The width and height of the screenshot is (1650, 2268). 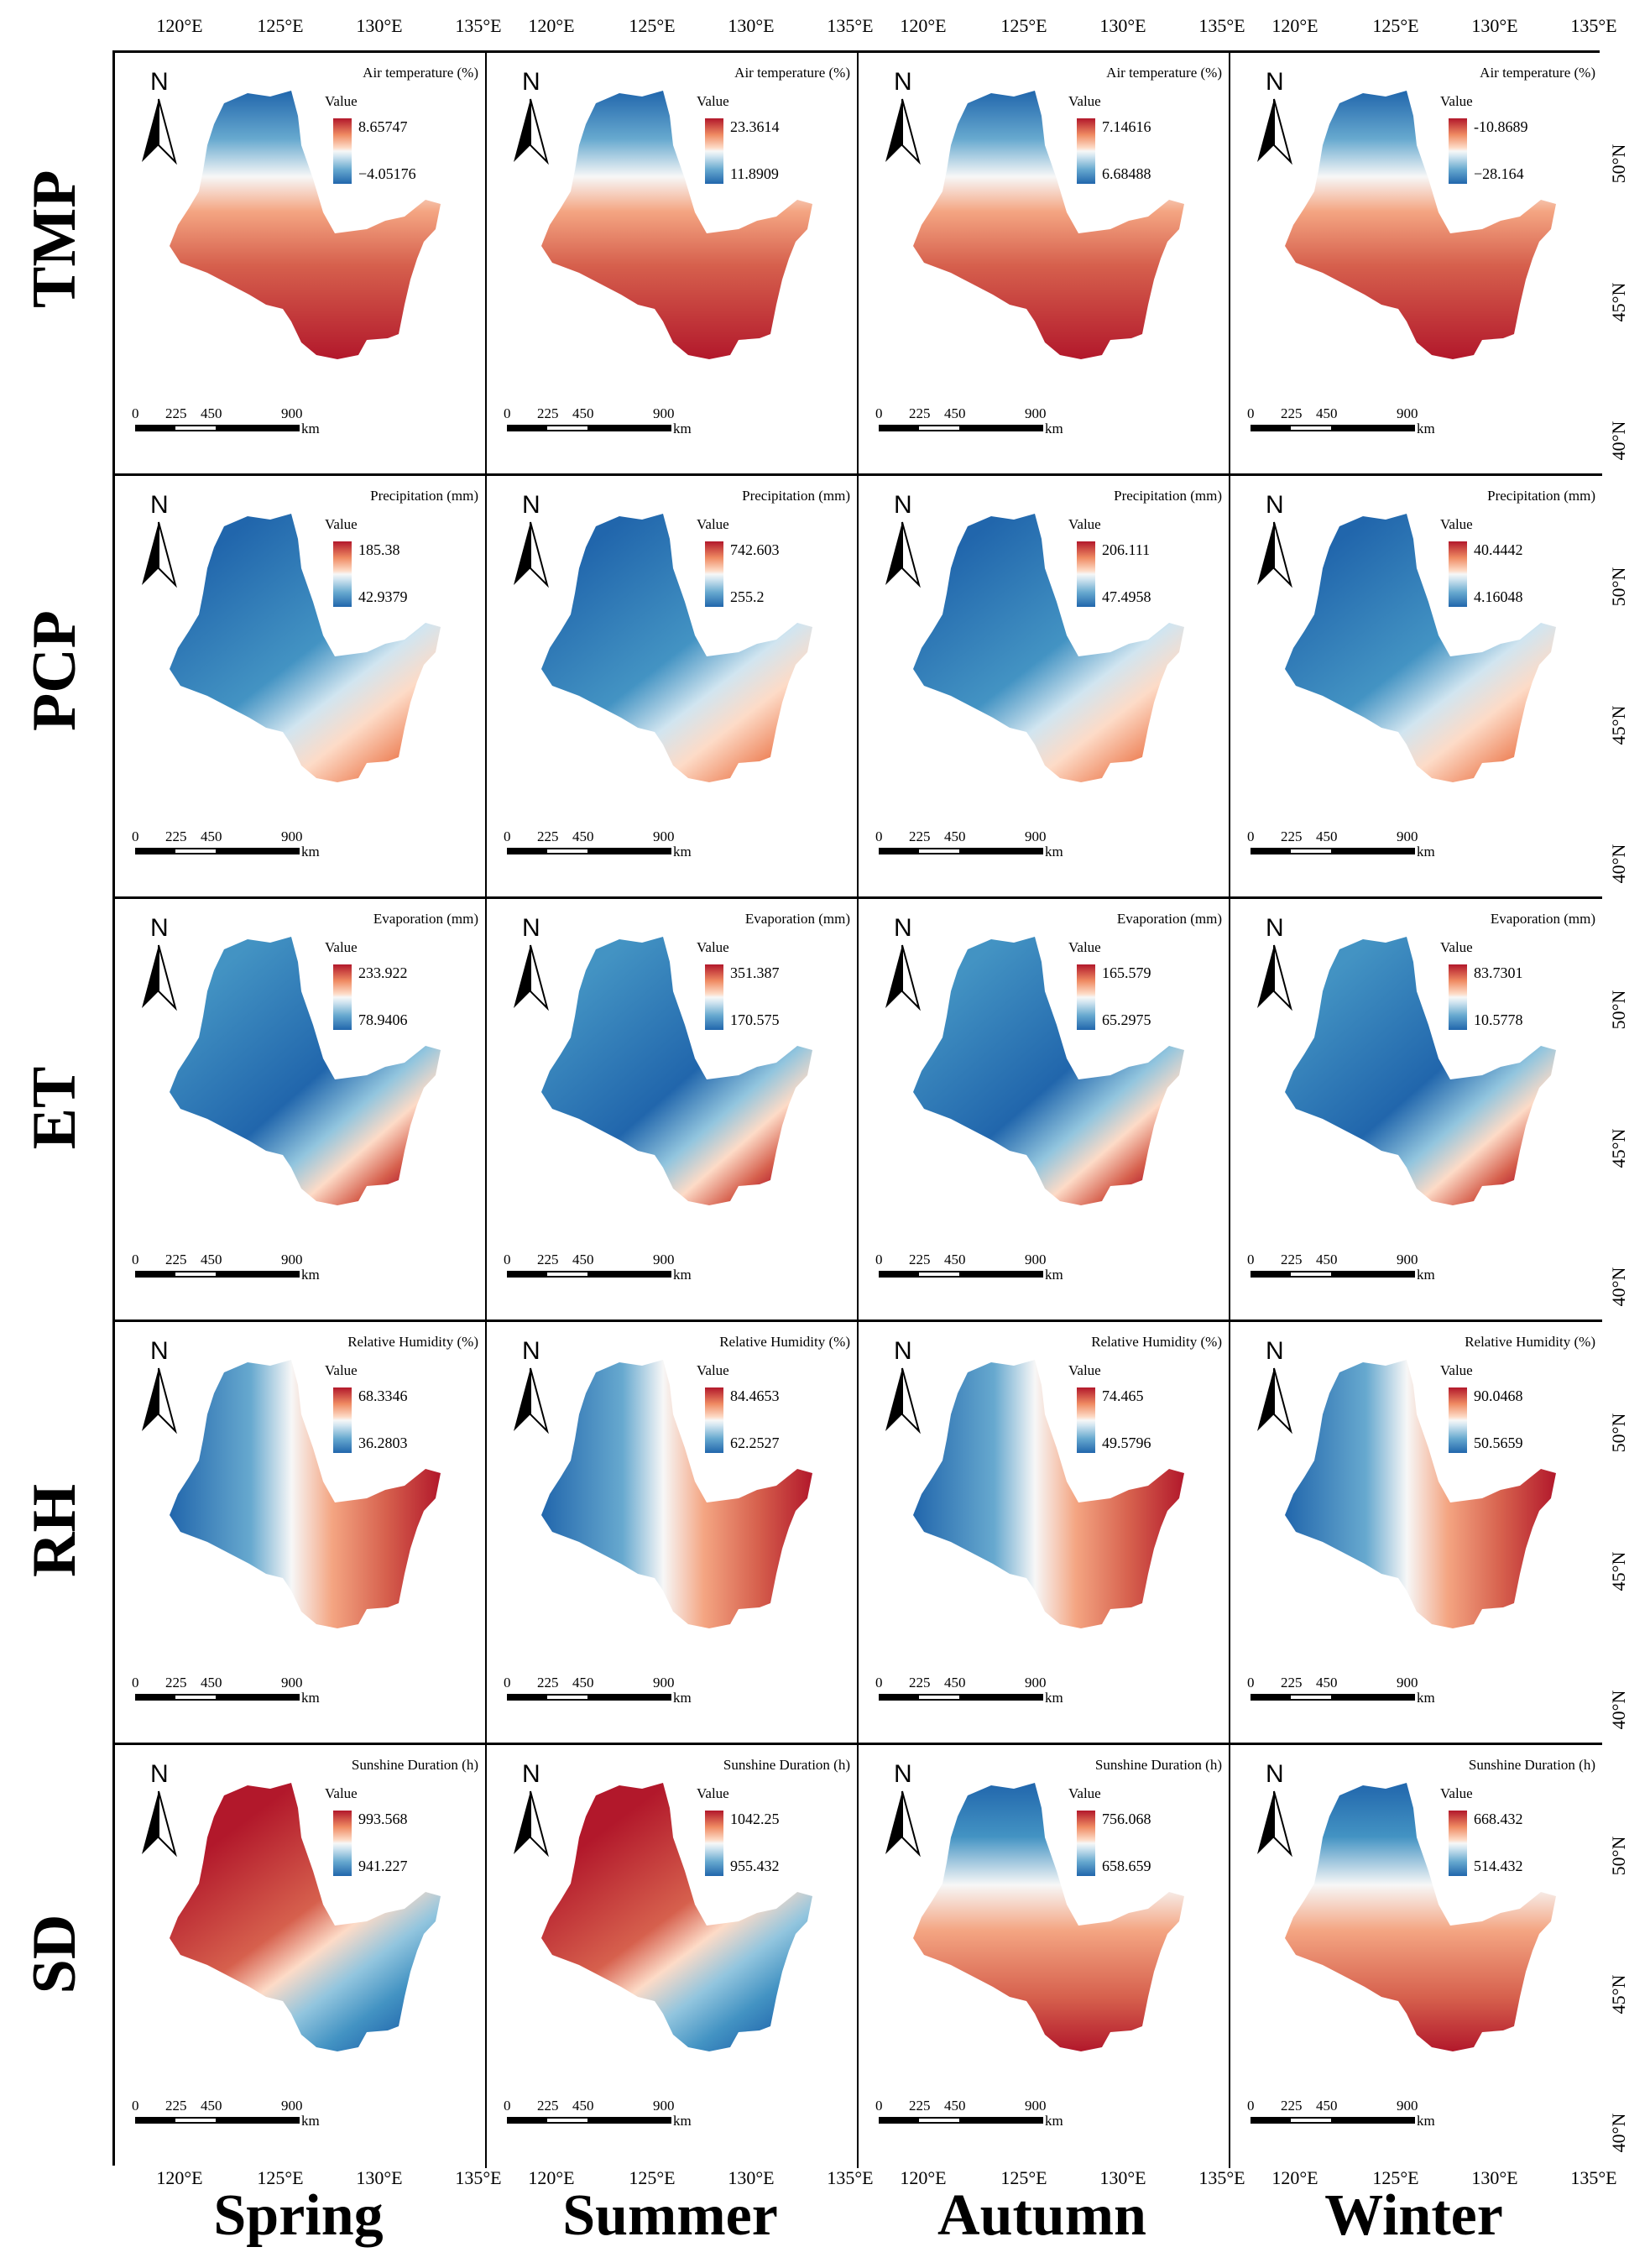 I want to click on legend-title: Evaporation (mm), so click(x=1542, y=919).